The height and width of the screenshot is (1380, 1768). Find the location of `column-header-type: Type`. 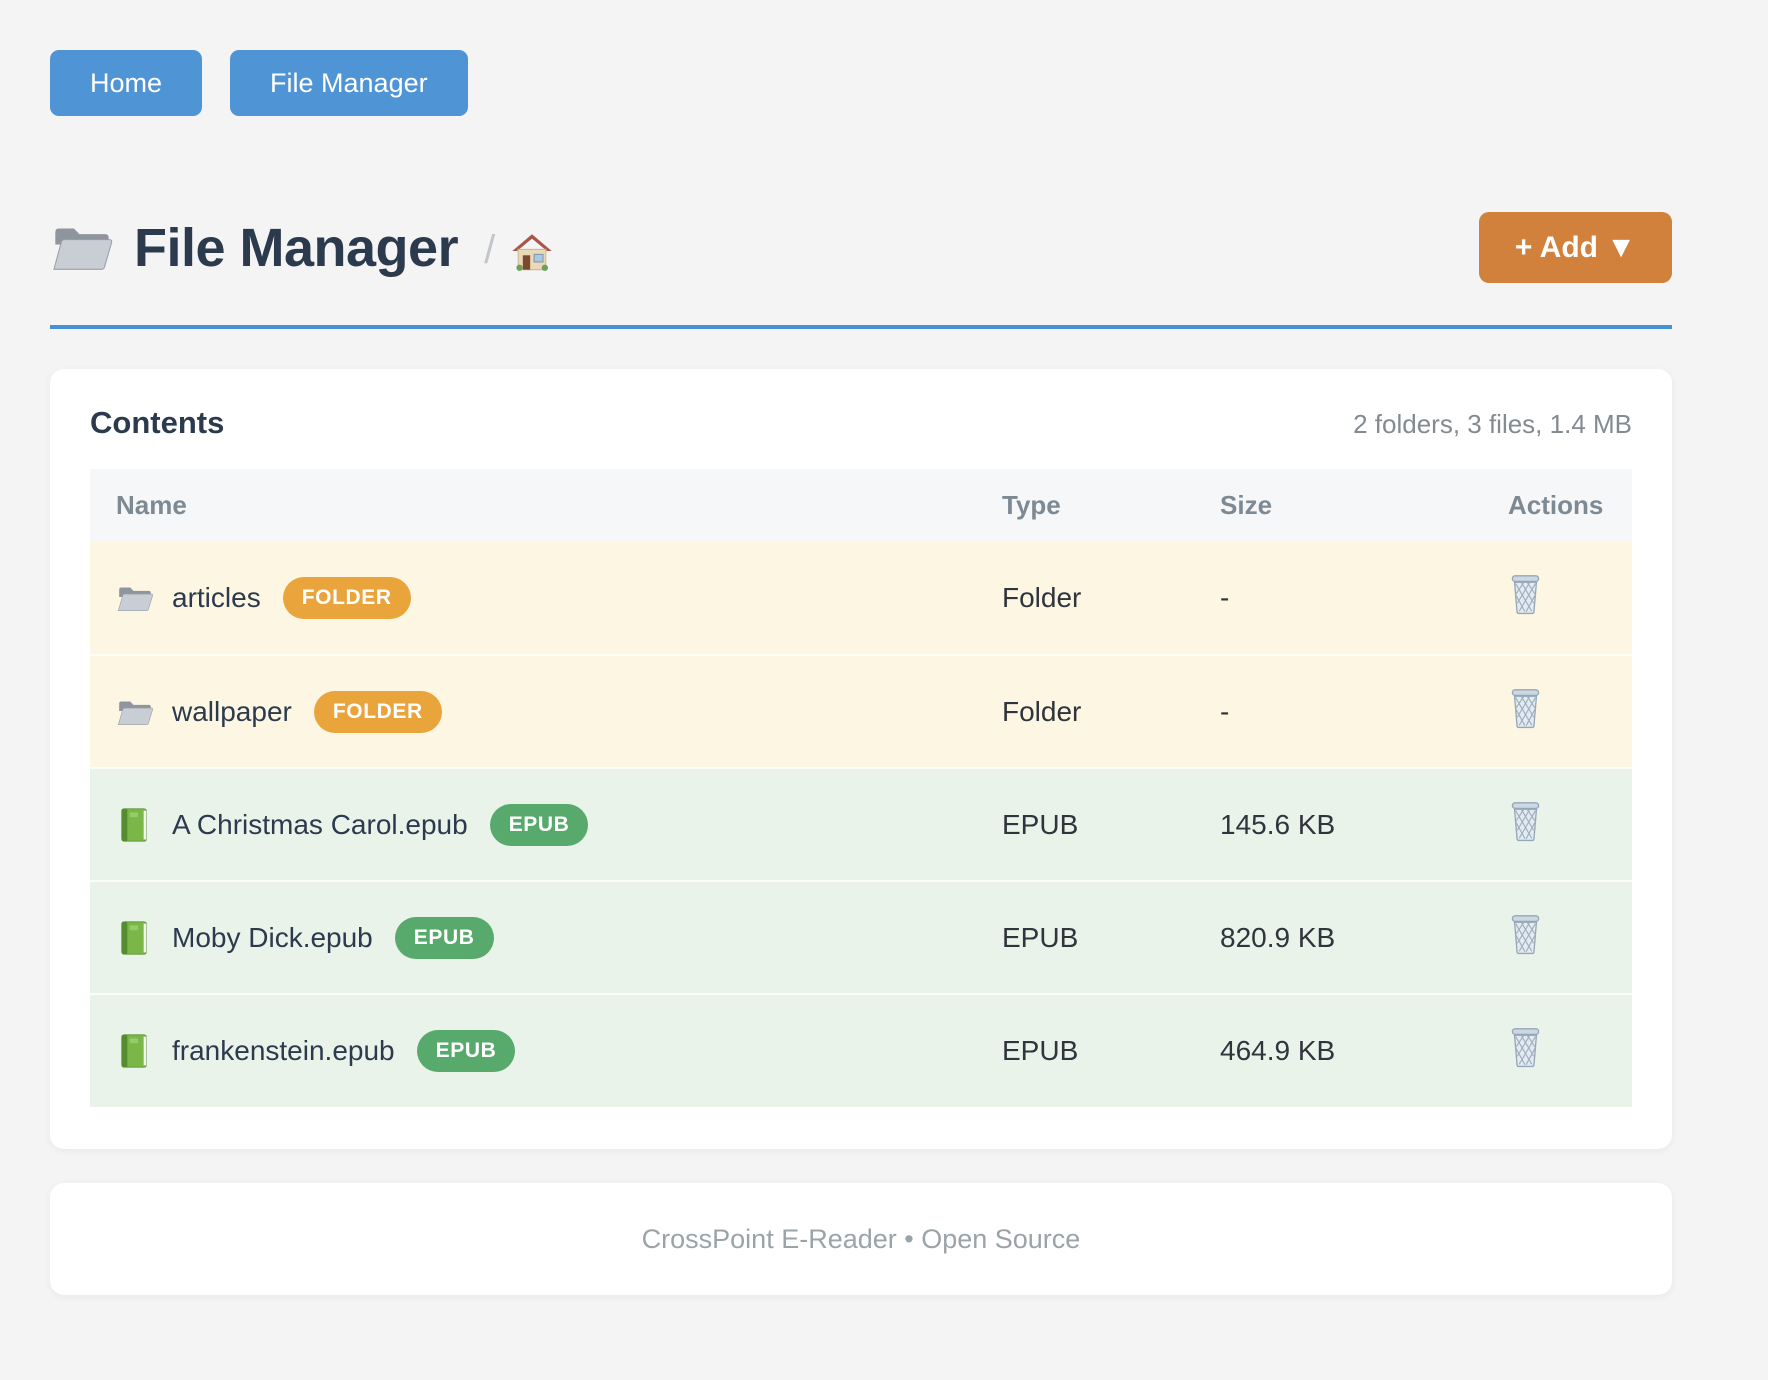

column-header-type: Type is located at coordinates (1085, 505).